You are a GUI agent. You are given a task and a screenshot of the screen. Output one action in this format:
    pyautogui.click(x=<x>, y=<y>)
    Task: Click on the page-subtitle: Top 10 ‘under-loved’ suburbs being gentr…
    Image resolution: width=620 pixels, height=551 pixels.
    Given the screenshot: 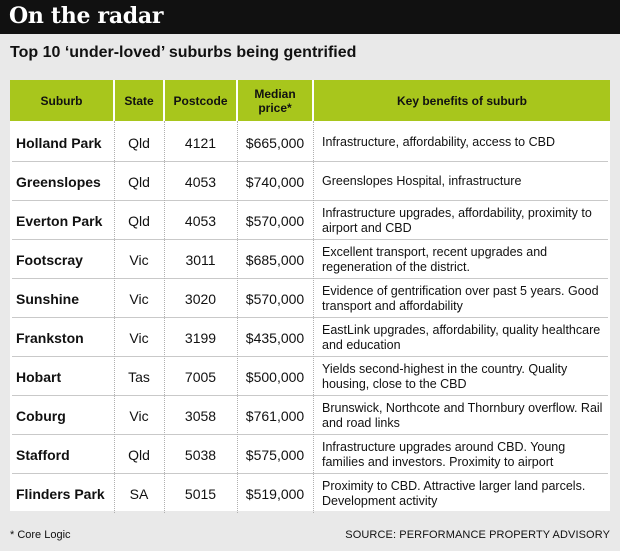 What is the action you would take?
    pyautogui.click(x=183, y=52)
    